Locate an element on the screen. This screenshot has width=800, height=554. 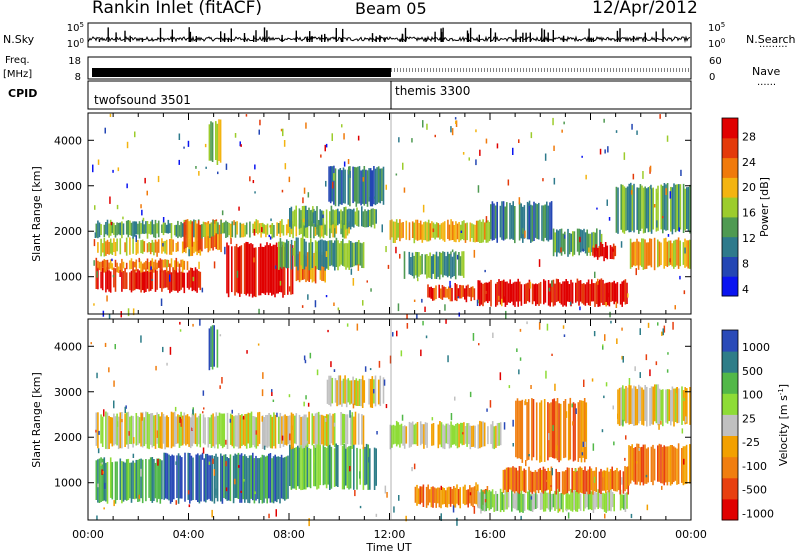
date-label: 12/Apr/2012 is located at coordinates (645, 9).